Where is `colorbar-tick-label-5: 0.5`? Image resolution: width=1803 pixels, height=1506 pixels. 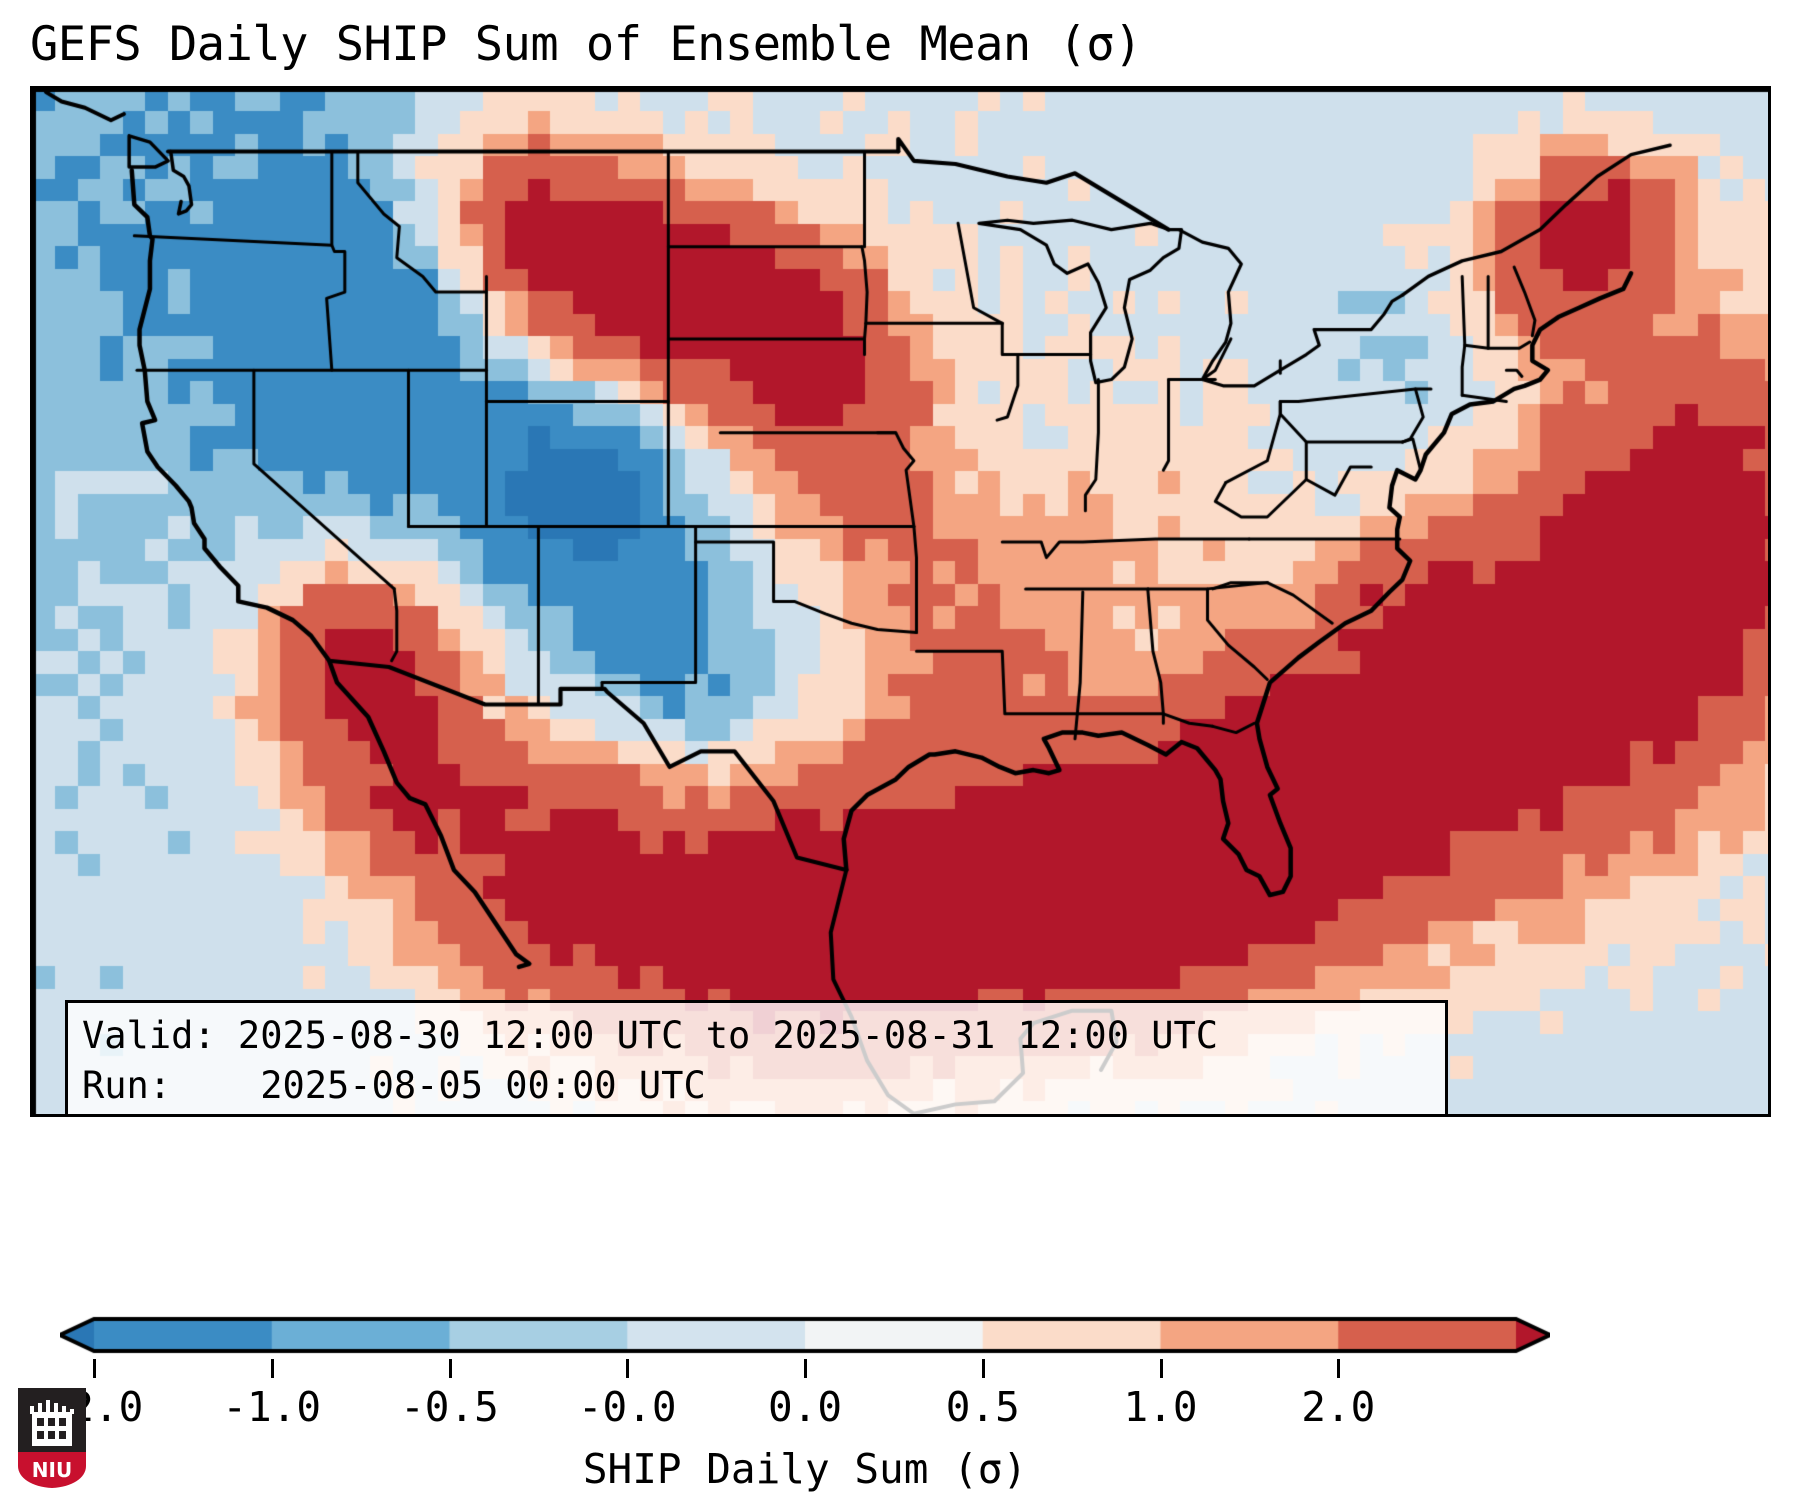 colorbar-tick-label-5: 0.5 is located at coordinates (982, 1407).